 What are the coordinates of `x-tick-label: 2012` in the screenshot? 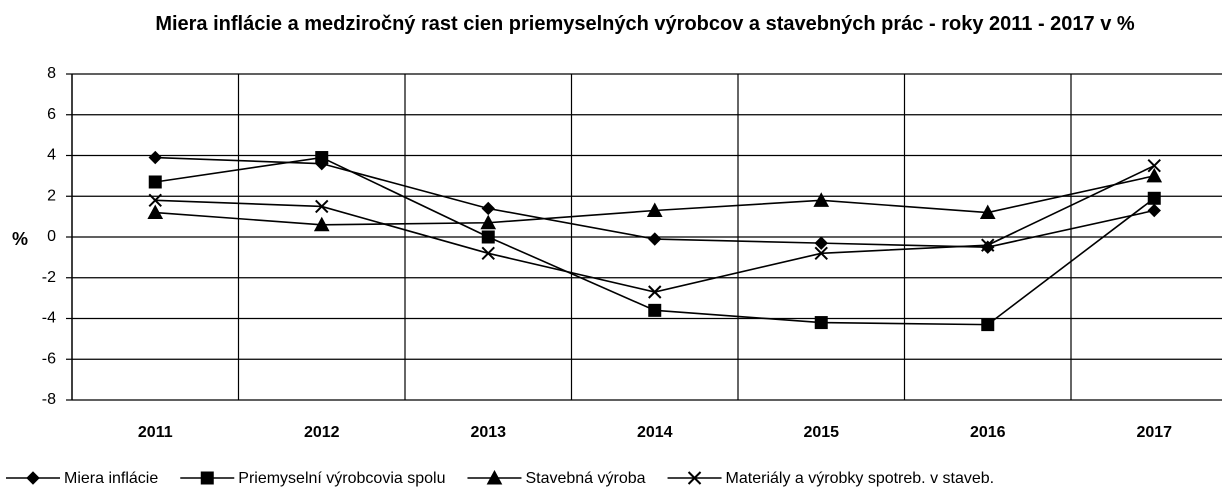 It's located at (322, 432).